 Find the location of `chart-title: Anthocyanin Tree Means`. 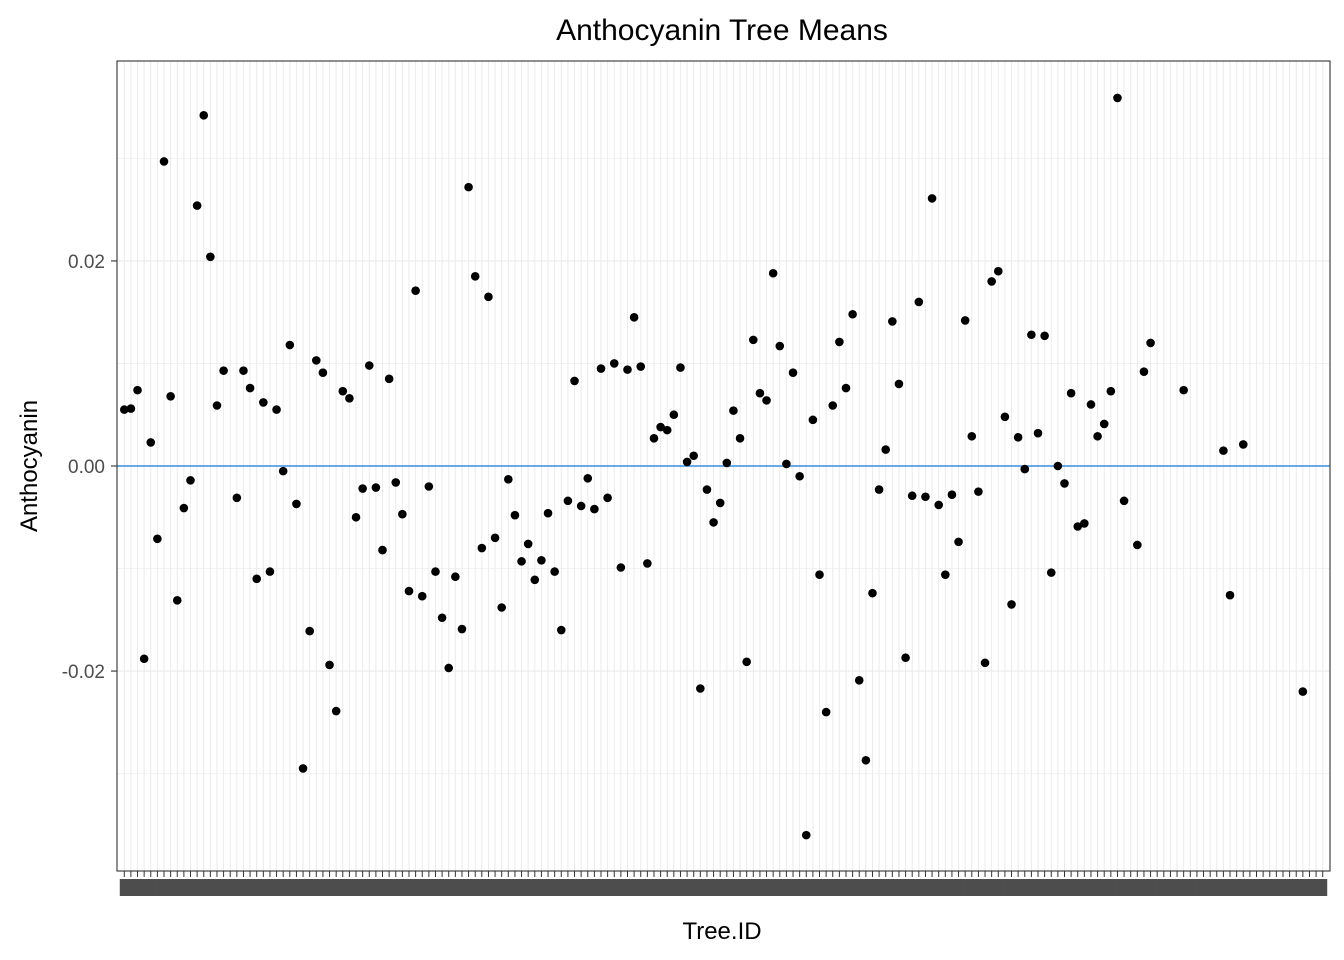

chart-title: Anthocyanin Tree Means is located at coordinates (722, 30).